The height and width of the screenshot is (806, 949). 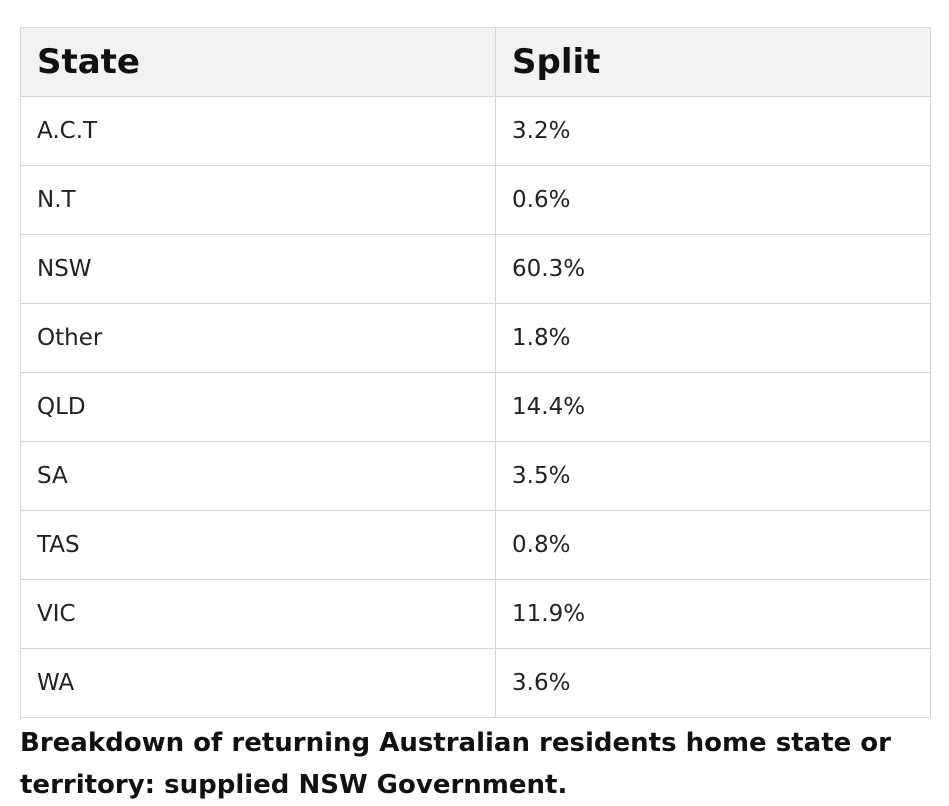 What do you see at coordinates (258, 131) in the screenshot?
I see `state-cell: A.C.T` at bounding box center [258, 131].